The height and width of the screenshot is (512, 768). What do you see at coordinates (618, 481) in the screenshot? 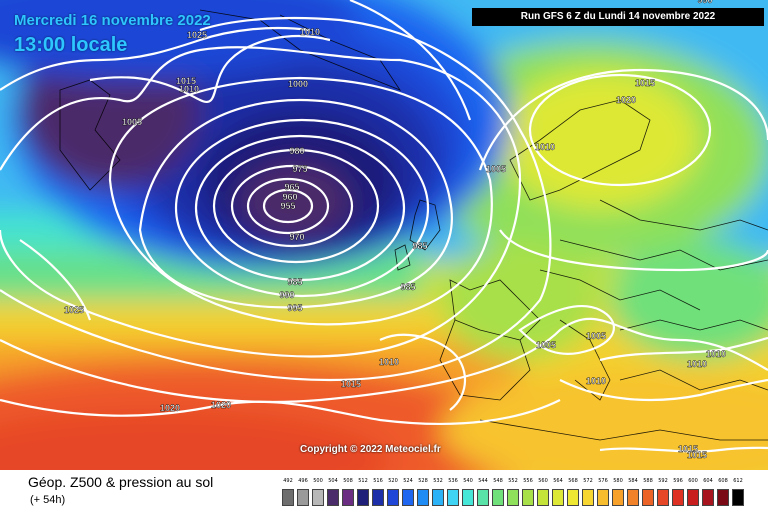
I see `scale-label: 580` at bounding box center [618, 481].